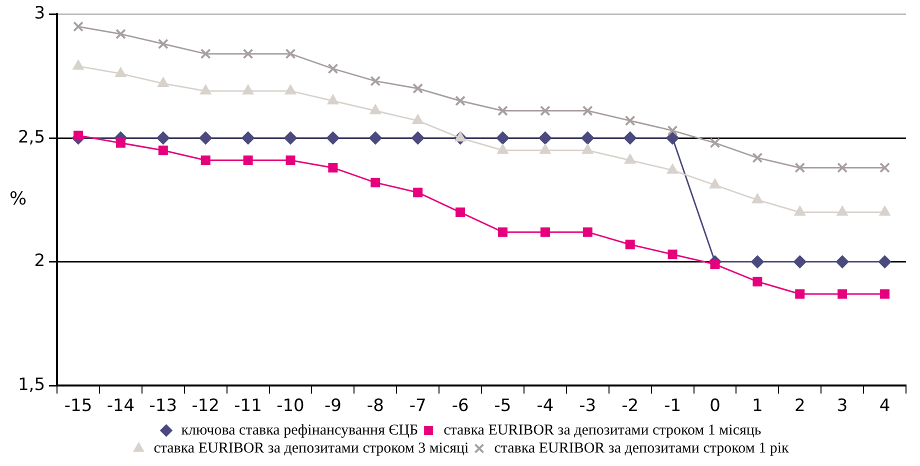  What do you see at coordinates (375, 406) in the screenshot?
I see `x-tick-label: -8` at bounding box center [375, 406].